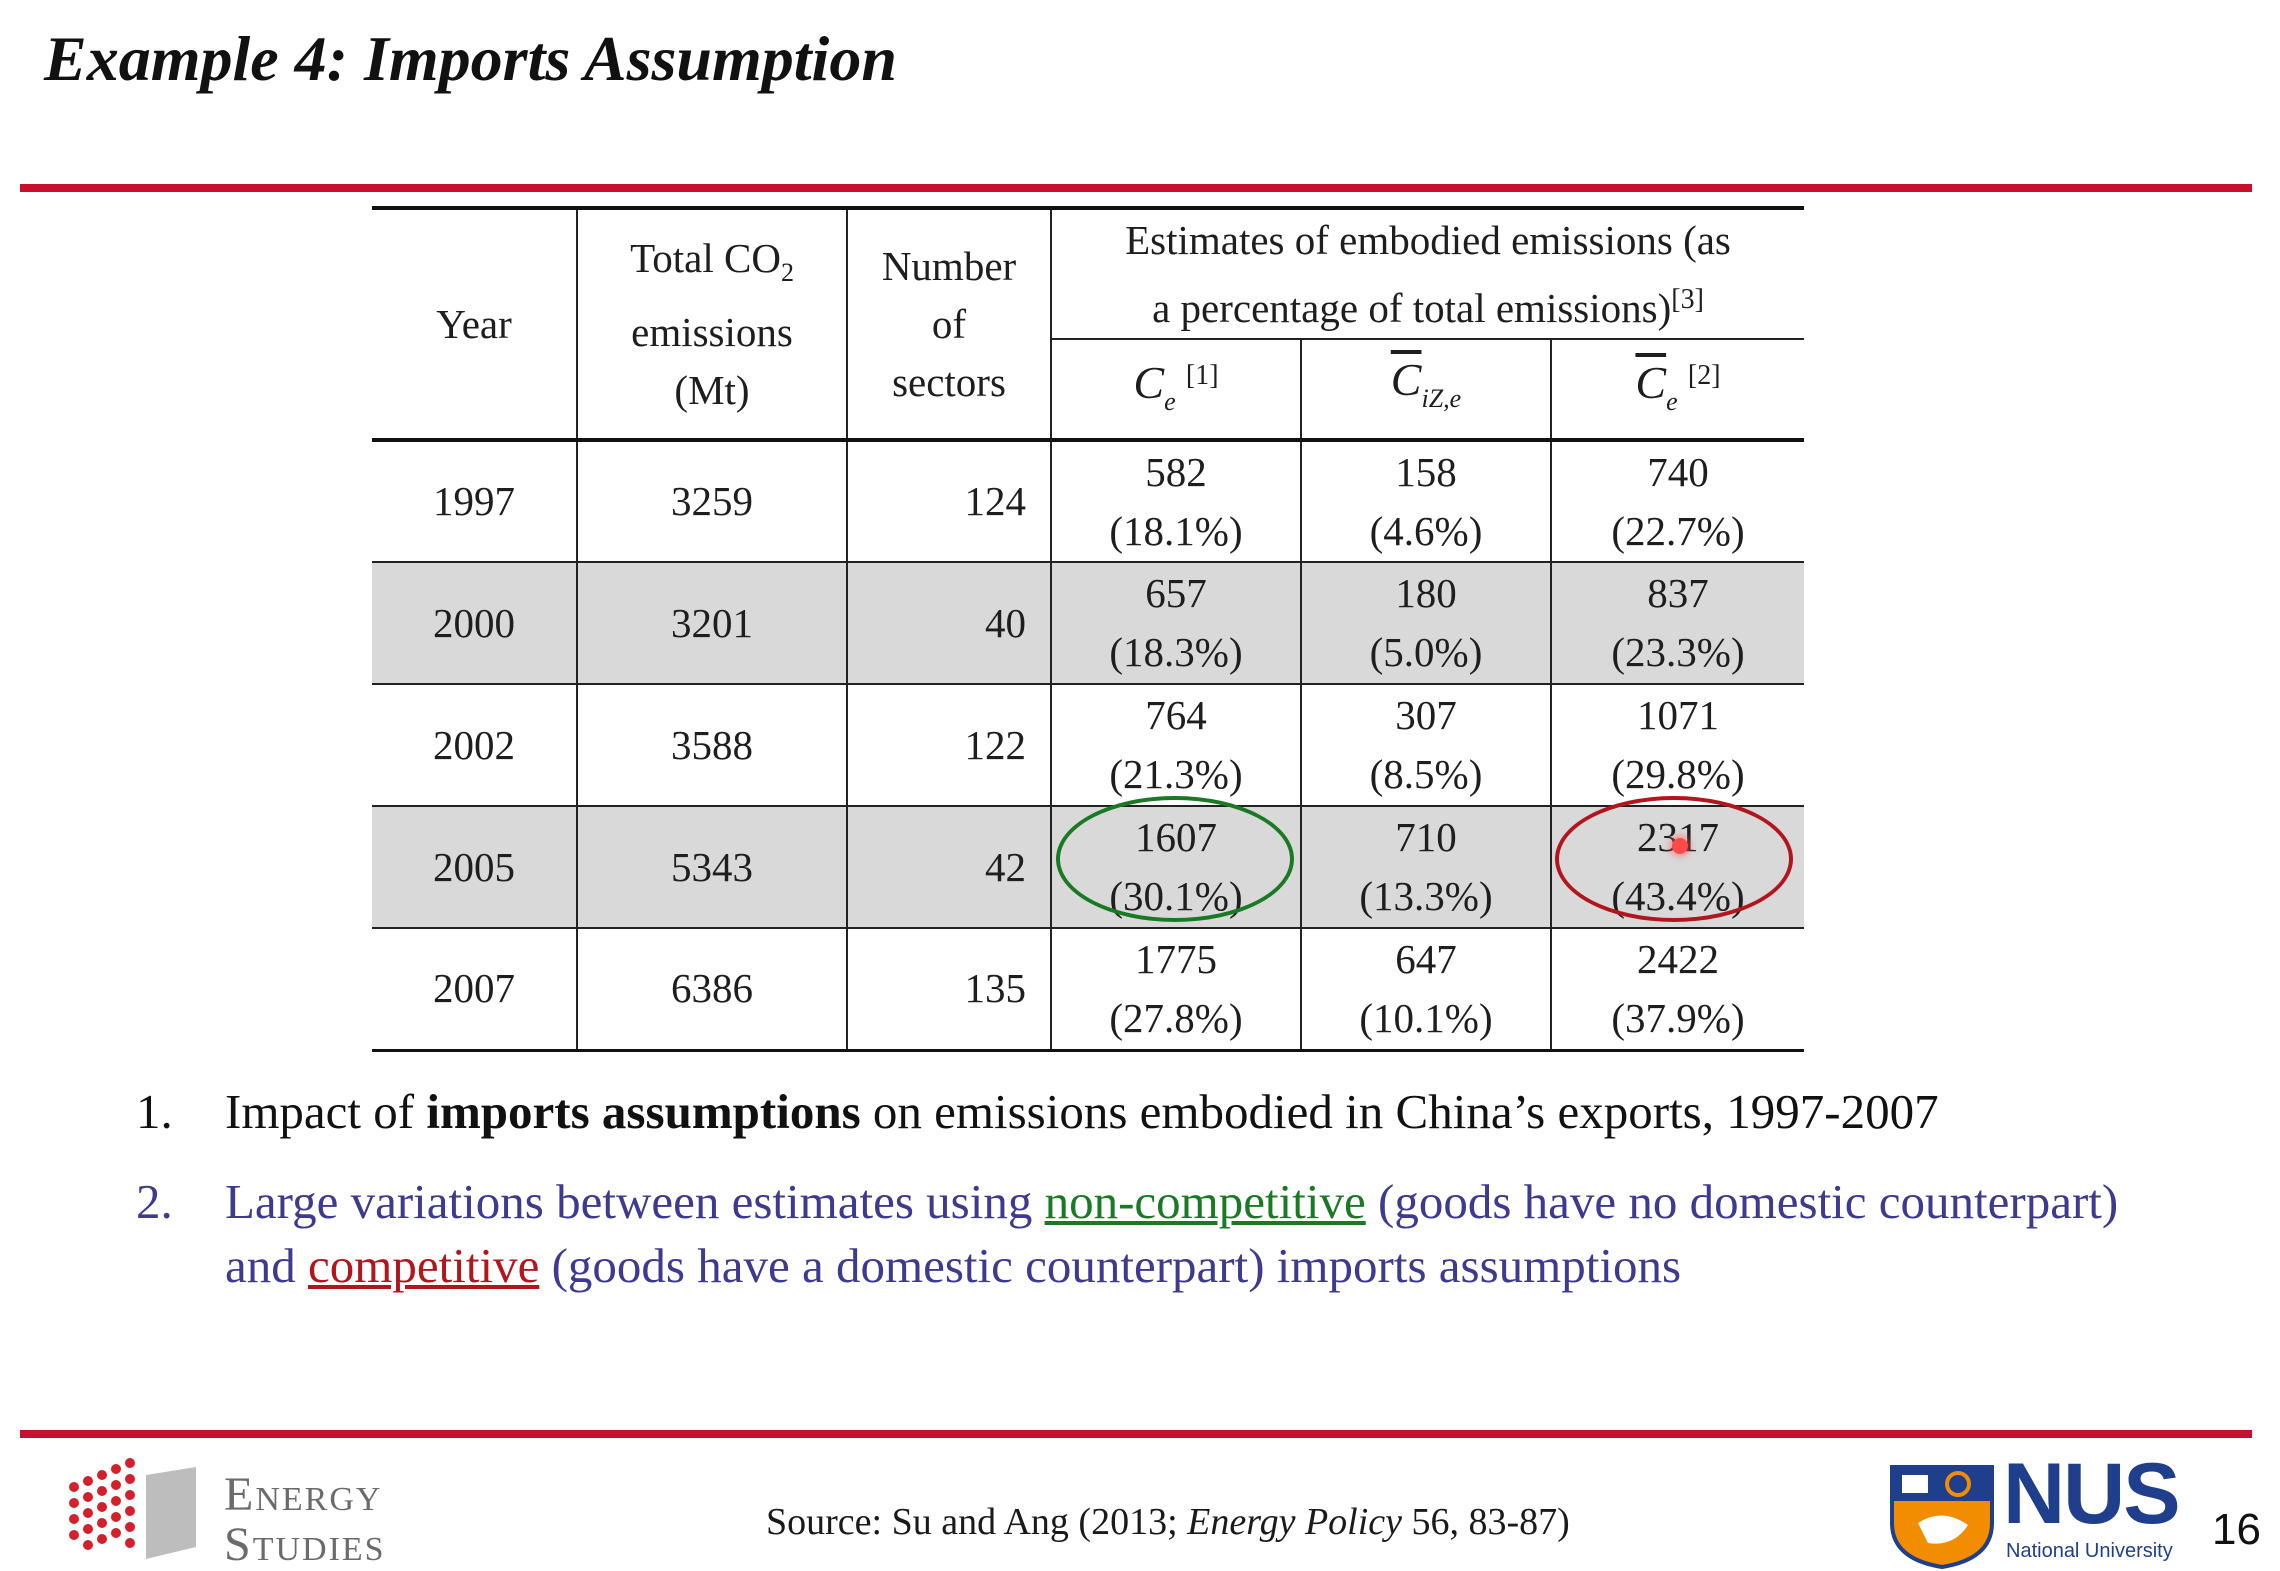  What do you see at coordinates (712, 323) in the screenshot?
I see `header-total-emissions: Total CO2 emissions (Mt)` at bounding box center [712, 323].